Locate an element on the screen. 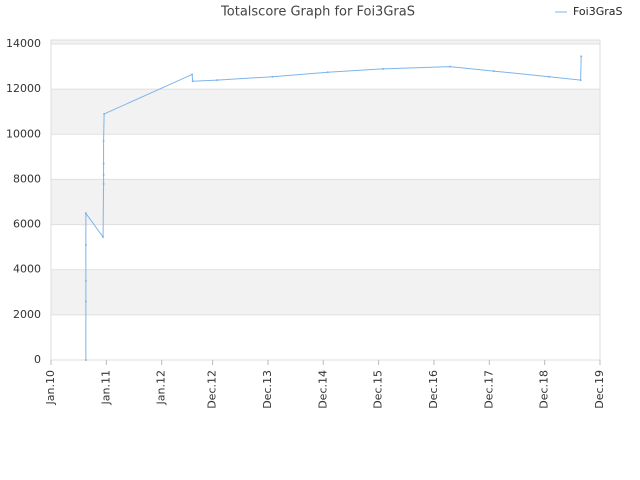 The width and height of the screenshot is (640, 480). x-tick-label: Jan.11 is located at coordinates (105, 387).